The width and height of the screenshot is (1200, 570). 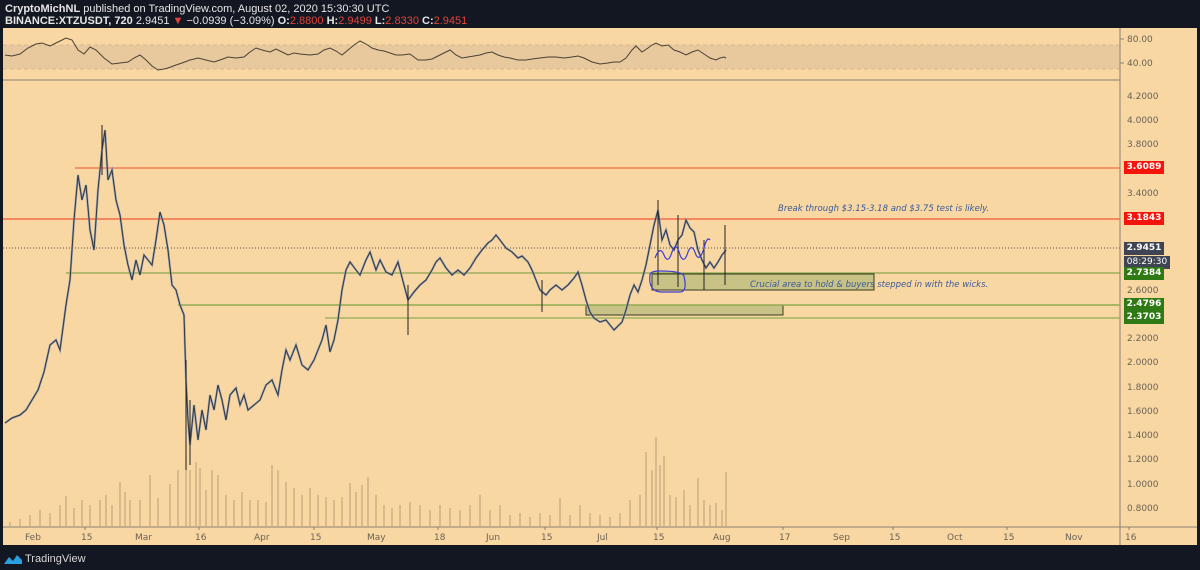 What do you see at coordinates (230, 21) in the screenshot?
I see `price-change: −0.0939 (−3.09%)` at bounding box center [230, 21].